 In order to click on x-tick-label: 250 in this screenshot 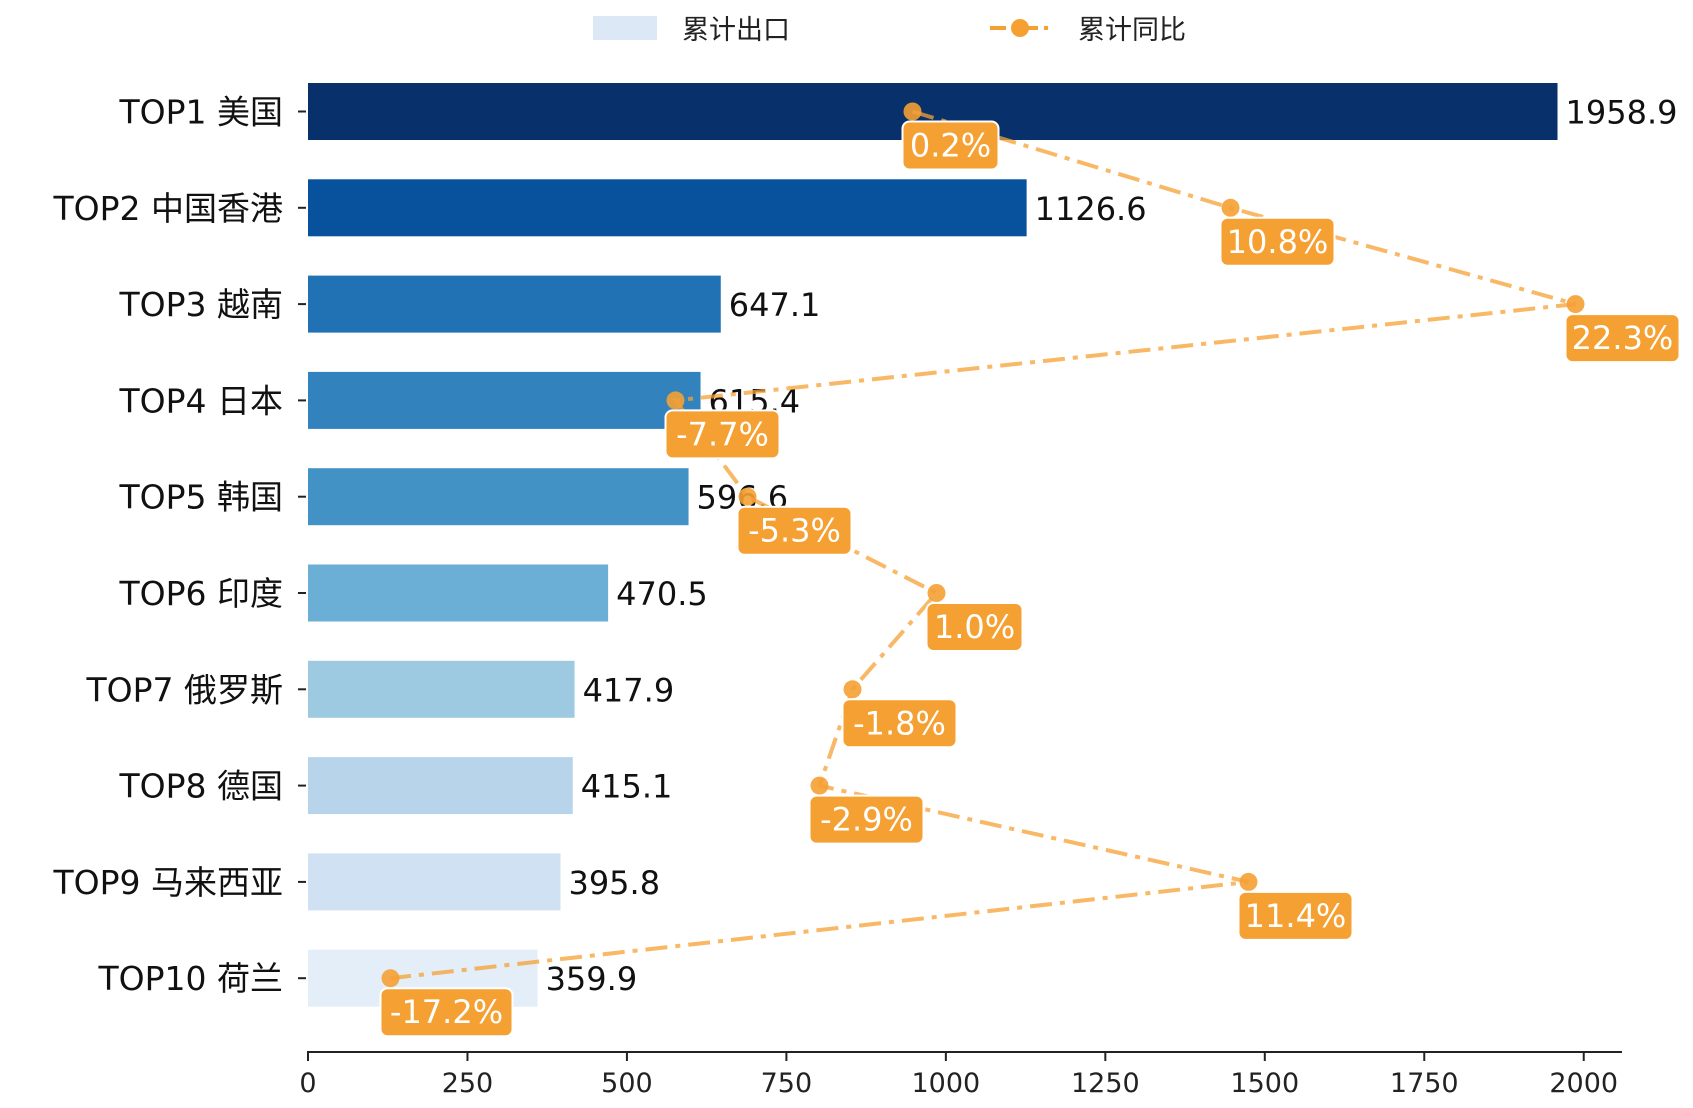, I will do `click(468, 1083)`.